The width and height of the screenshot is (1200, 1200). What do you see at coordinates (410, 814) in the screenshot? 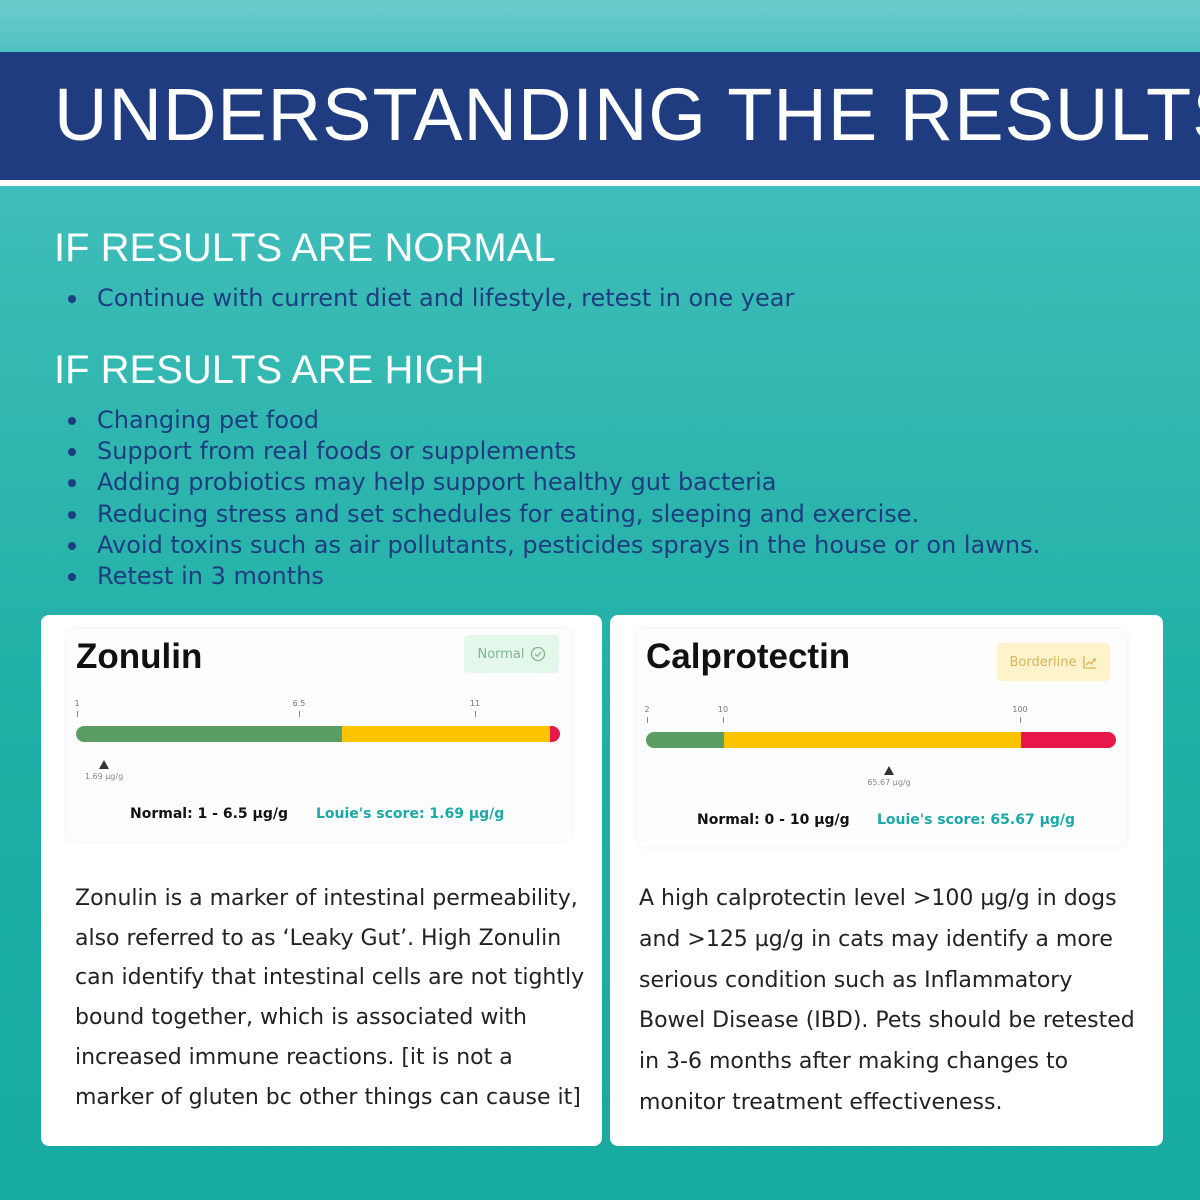
I see `zonulin-score: Louie's score: 1.69 µg/g` at bounding box center [410, 814].